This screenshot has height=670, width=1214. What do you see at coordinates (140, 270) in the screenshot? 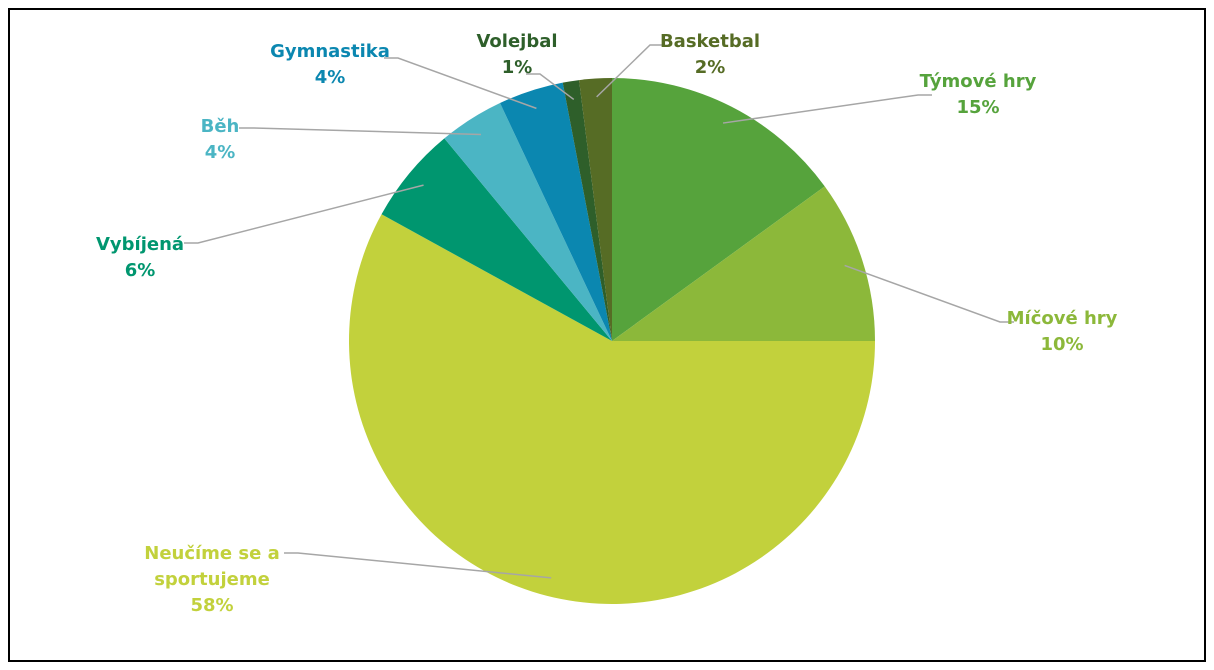
I see `value-label: 6%` at bounding box center [140, 270].